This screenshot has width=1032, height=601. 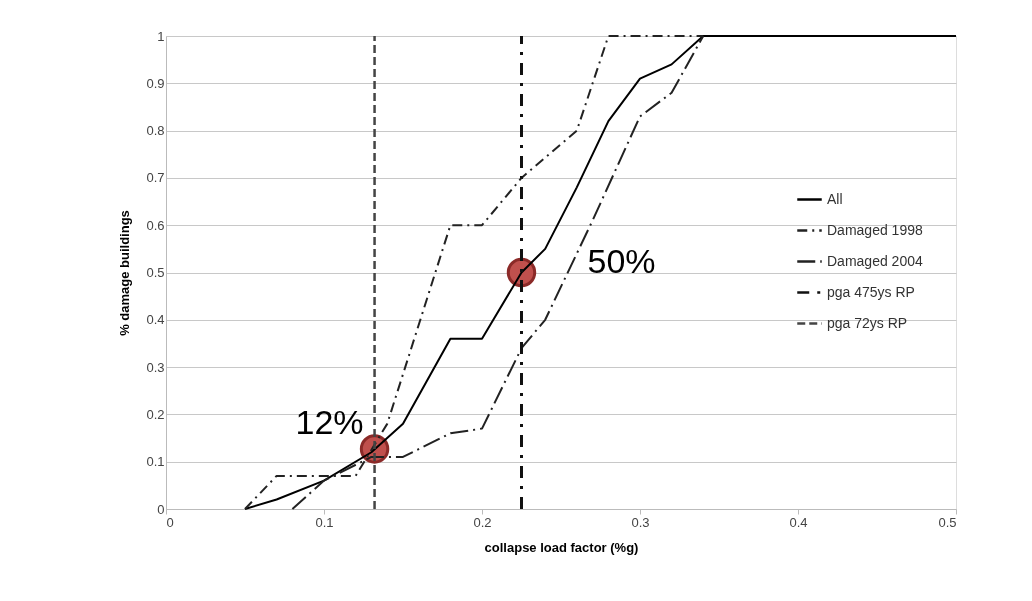 What do you see at coordinates (155, 320) in the screenshot?
I see `y-tick-label: 0.4` at bounding box center [155, 320].